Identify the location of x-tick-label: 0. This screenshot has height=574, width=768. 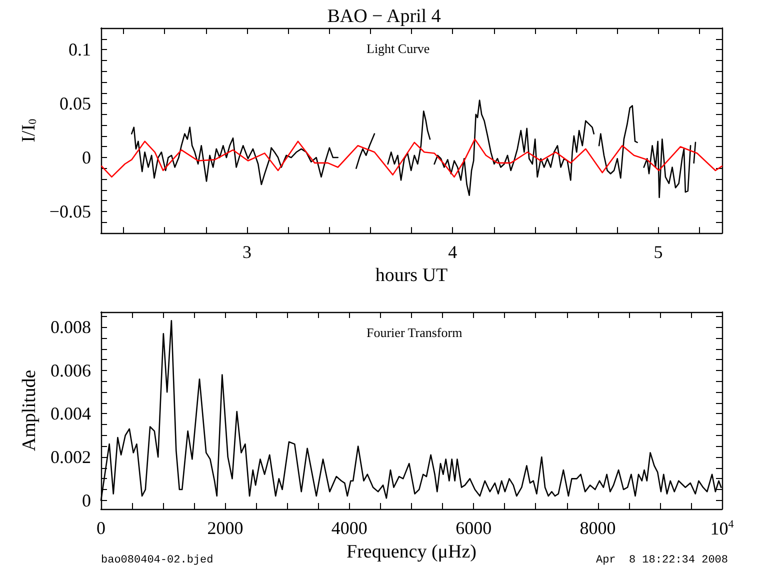
(101, 528).